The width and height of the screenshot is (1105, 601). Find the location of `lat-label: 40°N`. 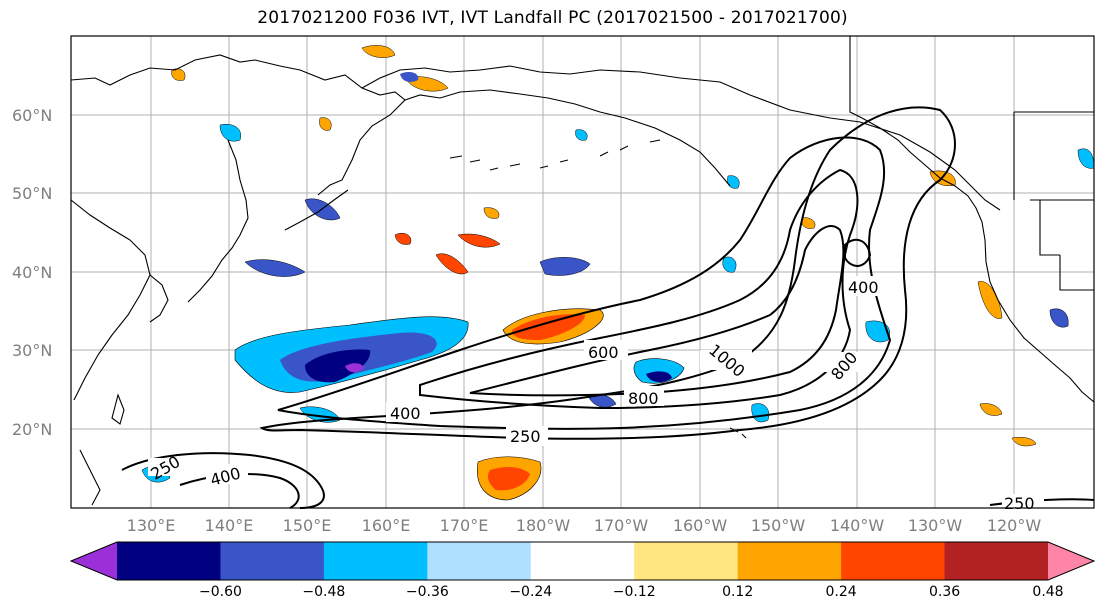

lat-label: 40°N is located at coordinates (32, 272).